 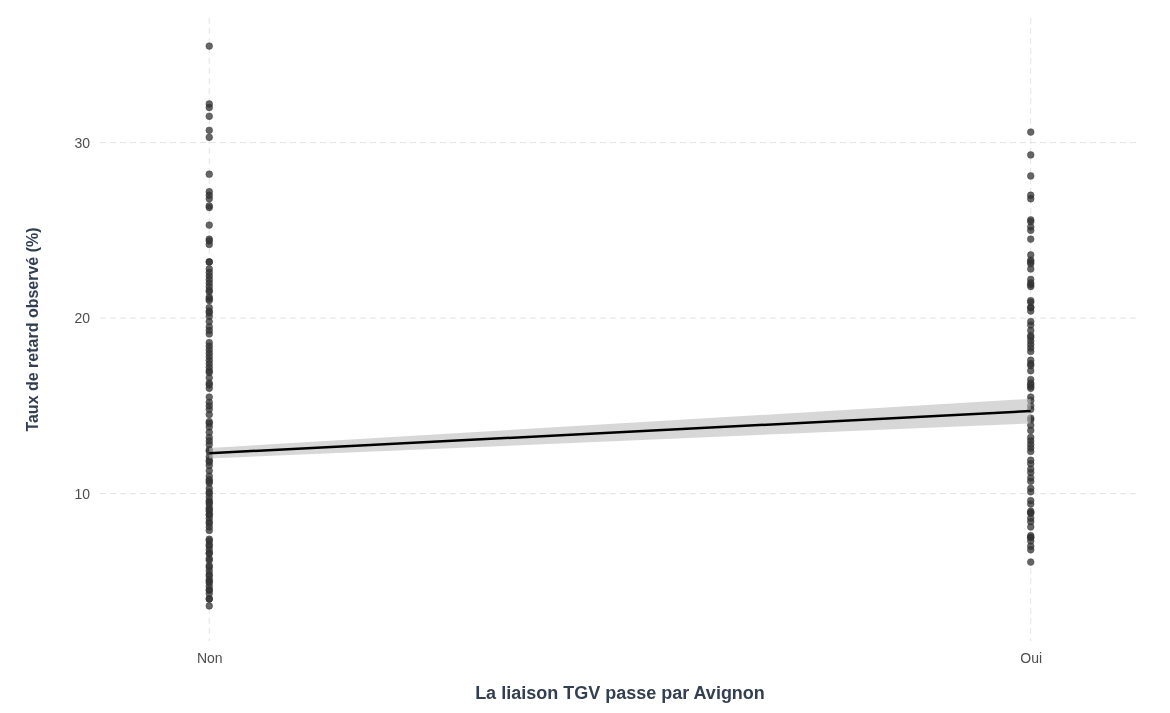 I want to click on y-tick-label: 30, so click(x=82, y=142).